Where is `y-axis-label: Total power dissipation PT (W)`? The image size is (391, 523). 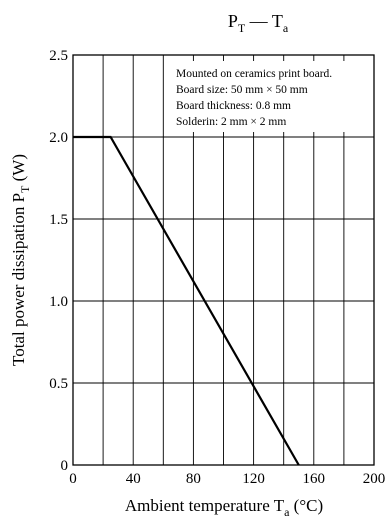
y-axis-label: Total power dissipation PT (W) is located at coordinates (20, 260).